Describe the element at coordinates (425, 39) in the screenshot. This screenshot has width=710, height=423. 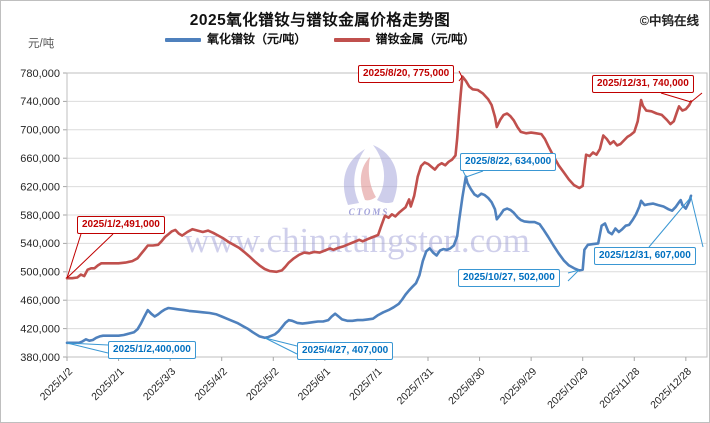
I see `legend-label-metal: 镨钕金属（元/吨）` at that location.